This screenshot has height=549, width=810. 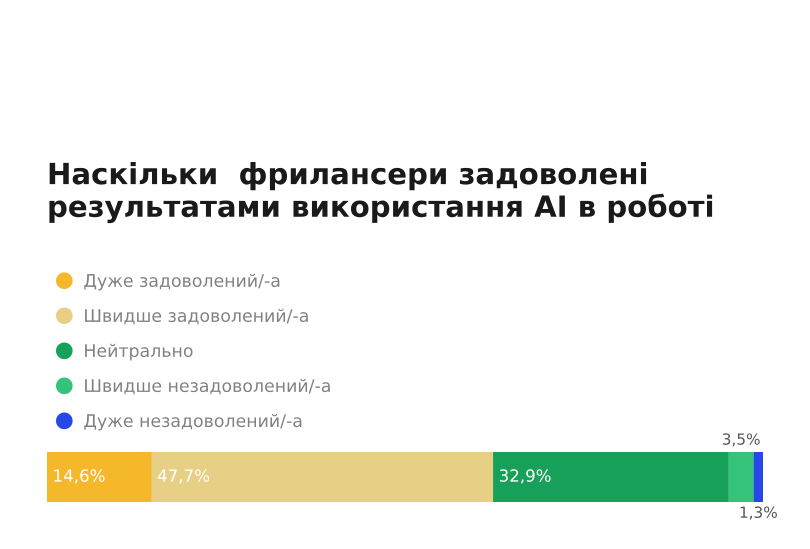 I want to click on data-label: 14,6%, so click(x=79, y=476).